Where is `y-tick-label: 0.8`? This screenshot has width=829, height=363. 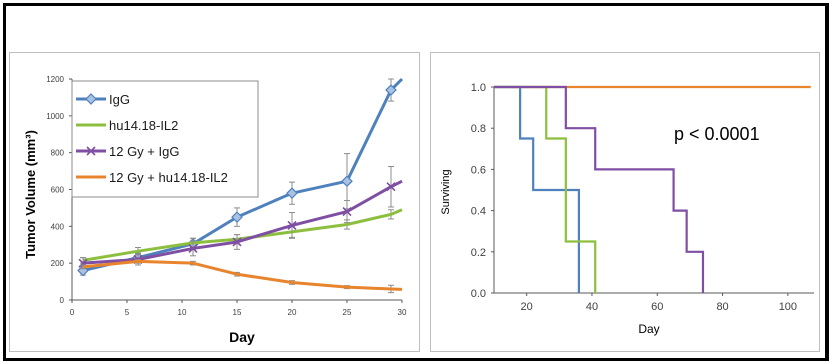
y-tick-label: 0.8 is located at coordinates (478, 129).